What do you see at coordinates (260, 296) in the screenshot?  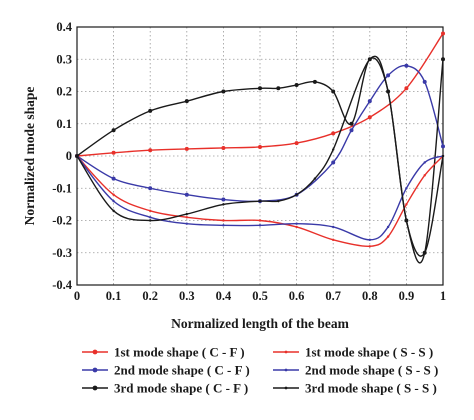 I see `x-tick-label: 0.5` at bounding box center [260, 296].